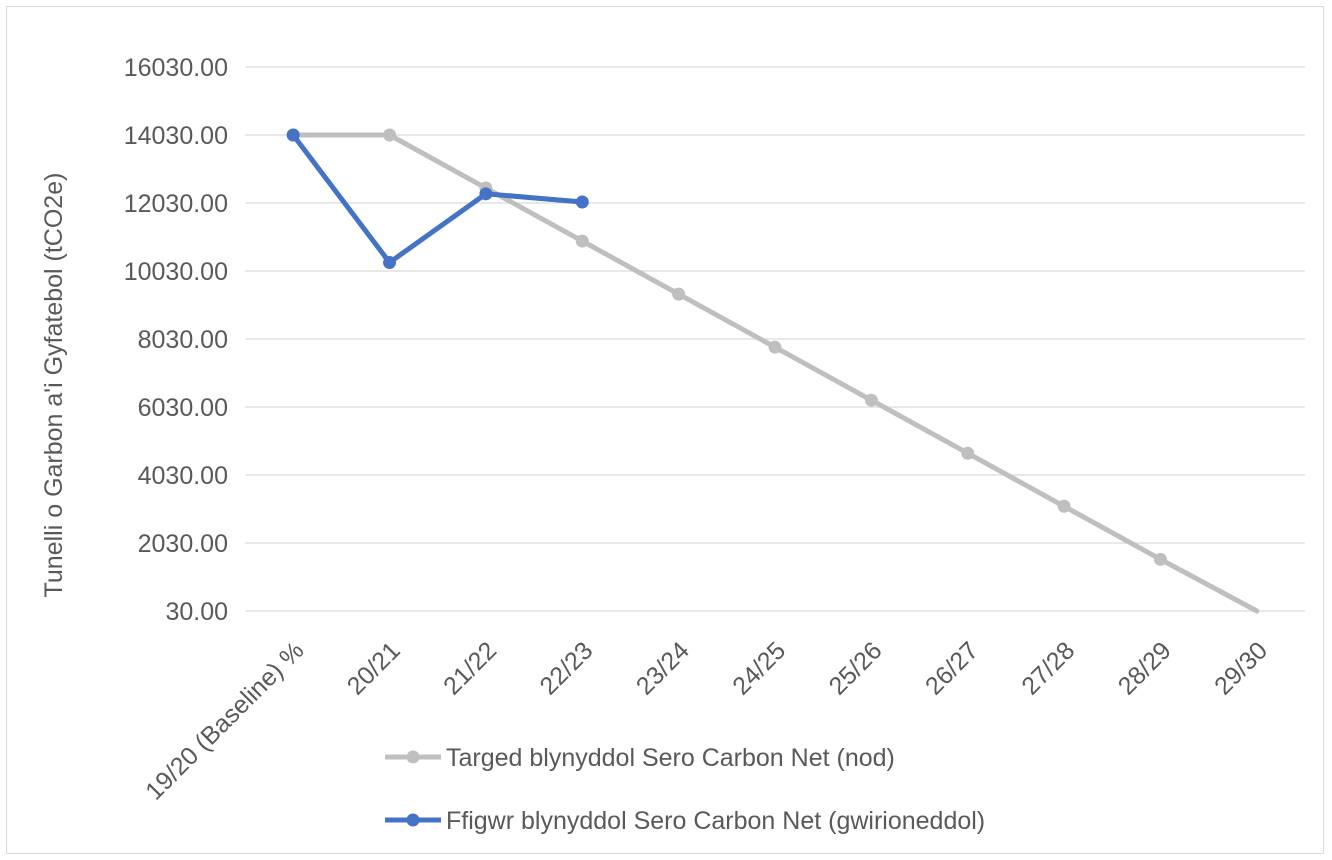  I want to click on x-tick-label: 29/30, so click(1241, 668).